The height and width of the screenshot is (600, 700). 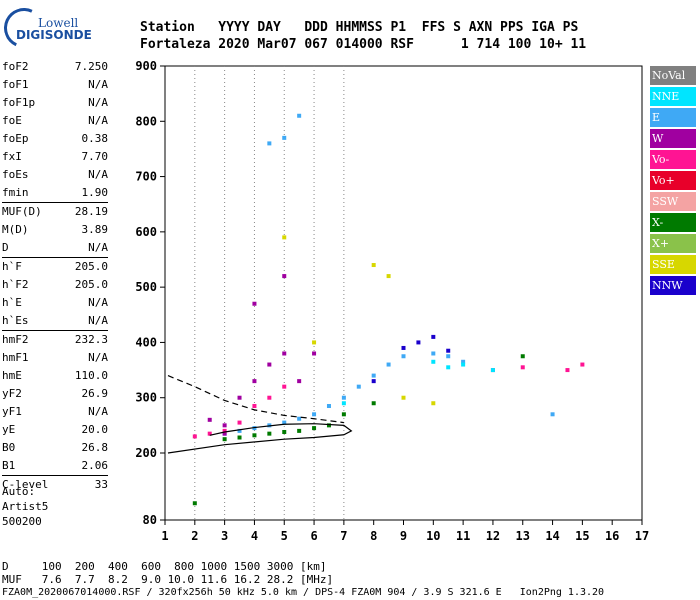 What do you see at coordinates (15, 174) in the screenshot?
I see `param-name: foEs` at bounding box center [15, 174].